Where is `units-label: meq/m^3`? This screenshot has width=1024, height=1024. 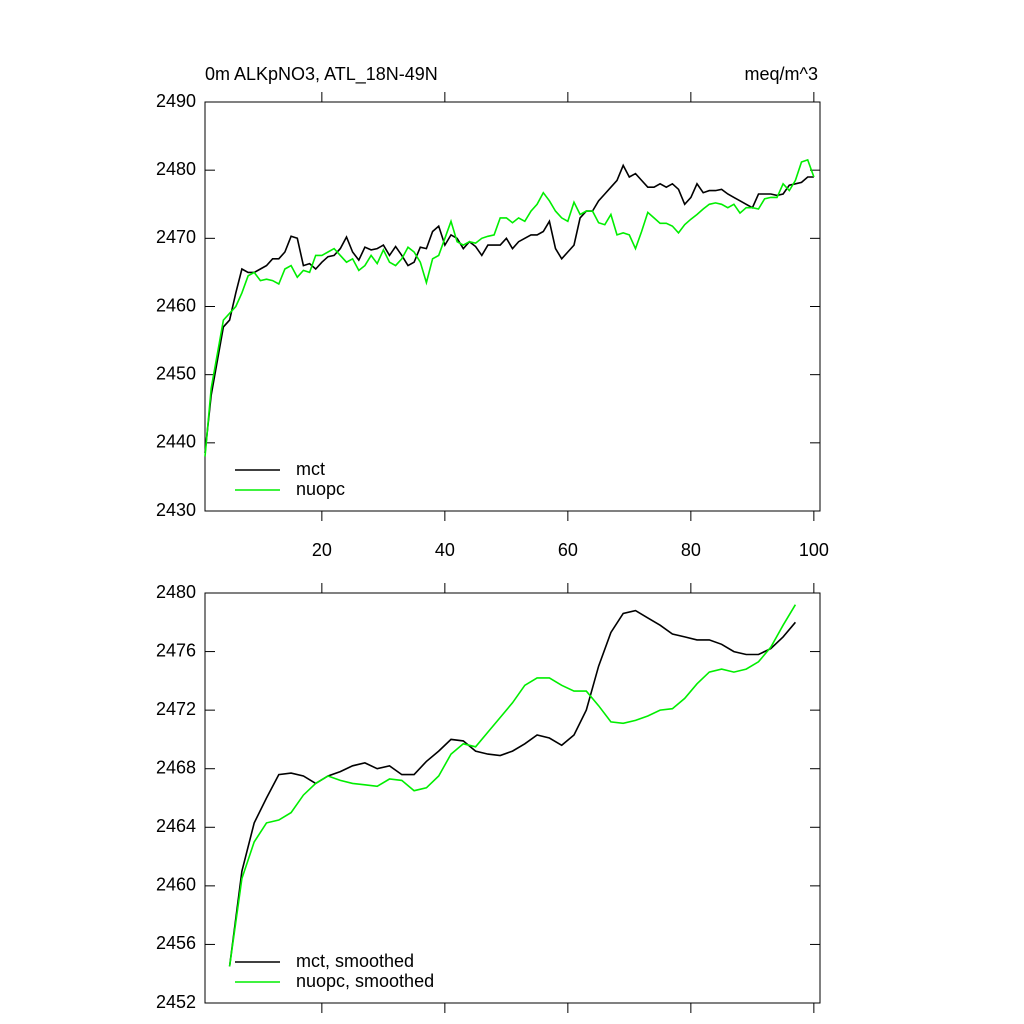
units-label: meq/m^3 is located at coordinates (781, 74).